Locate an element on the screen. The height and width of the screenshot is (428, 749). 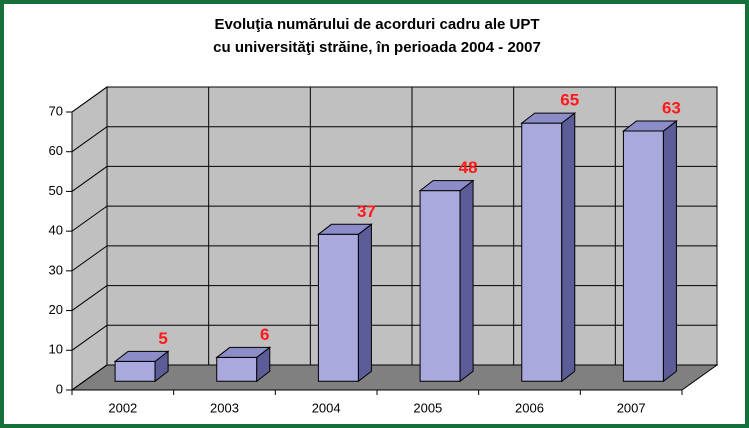
value-label: 5 is located at coordinates (162, 338).